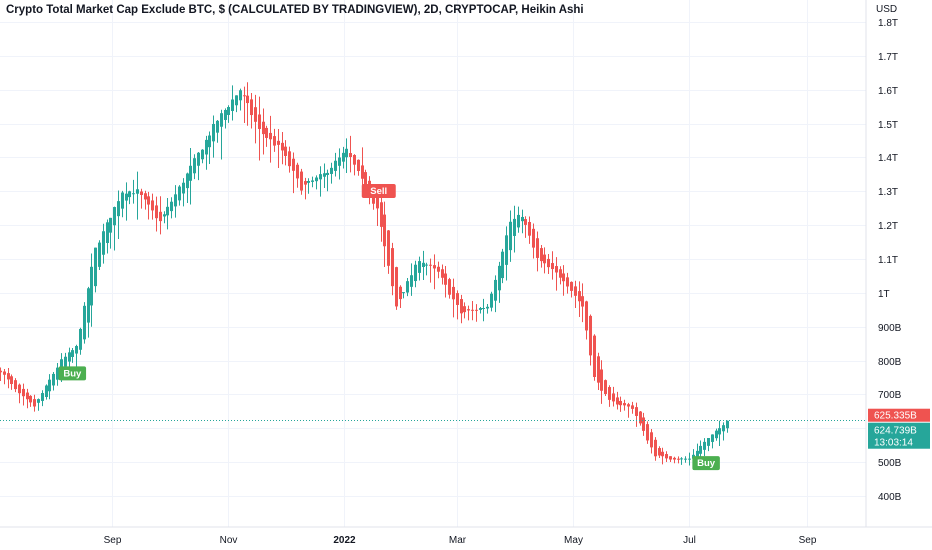 This screenshot has height=550, width=932. I want to click on x-tick-label: Jul, so click(689, 540).